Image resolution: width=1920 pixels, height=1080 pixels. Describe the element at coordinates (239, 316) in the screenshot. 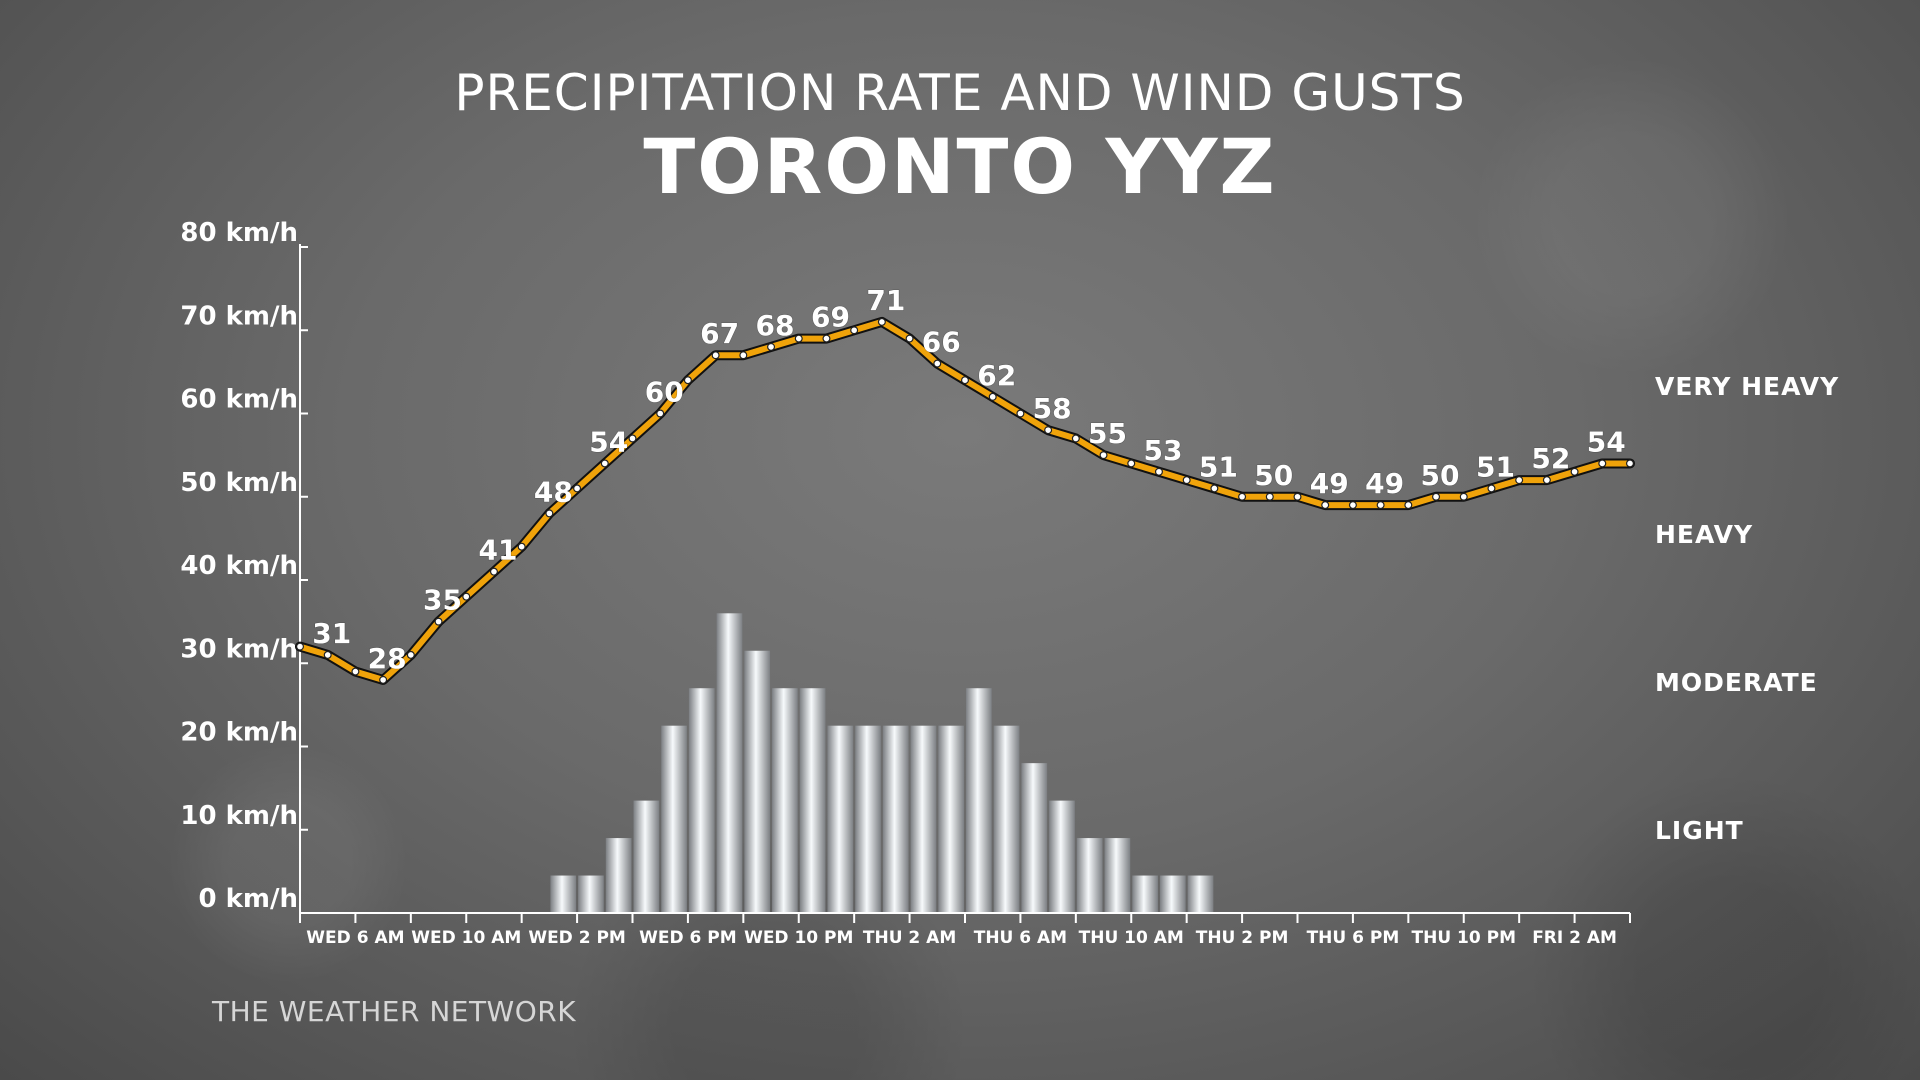

I see `y-tick-label: 70 km/h` at that location.